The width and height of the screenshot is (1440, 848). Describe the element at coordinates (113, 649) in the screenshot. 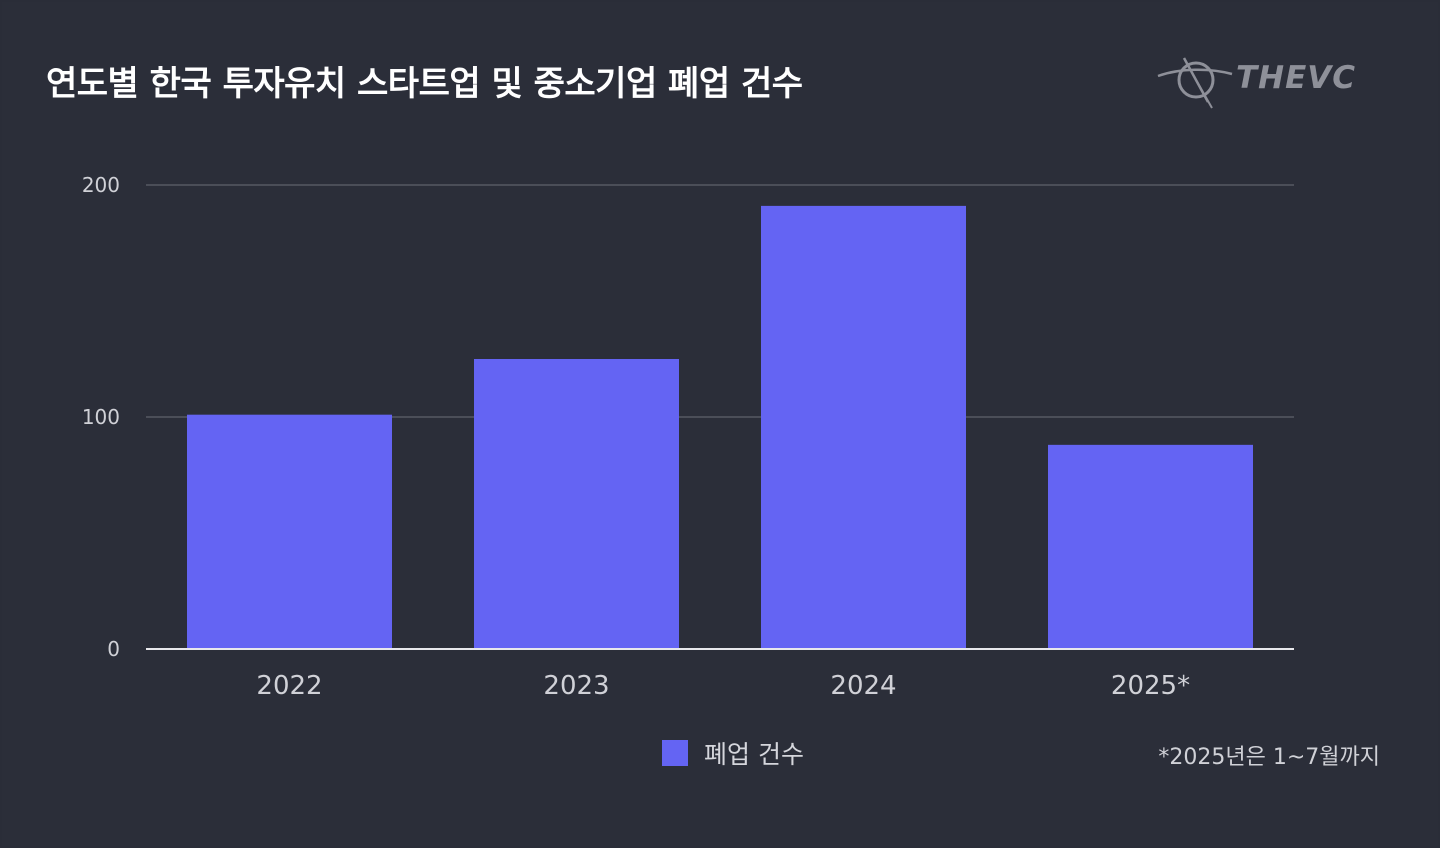

I see `y-tick-label: 0` at that location.